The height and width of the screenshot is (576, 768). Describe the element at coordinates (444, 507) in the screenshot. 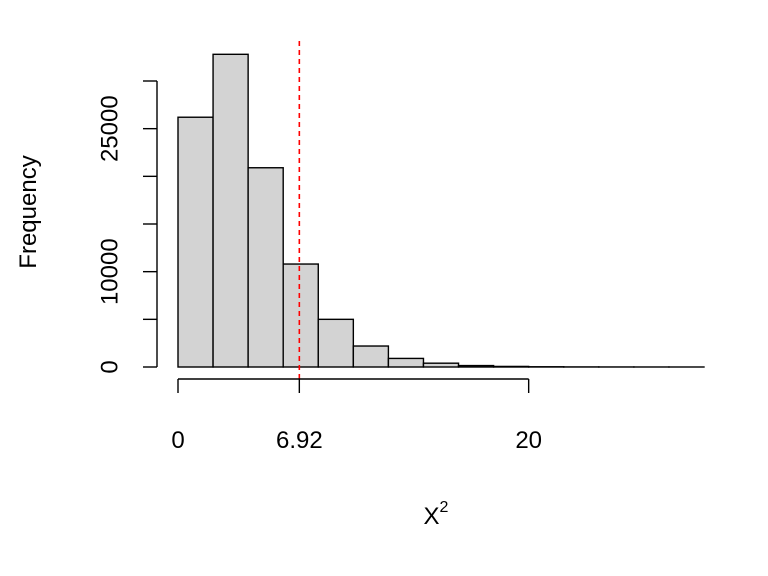

I see `x-axis-title-superscript: 2` at that location.